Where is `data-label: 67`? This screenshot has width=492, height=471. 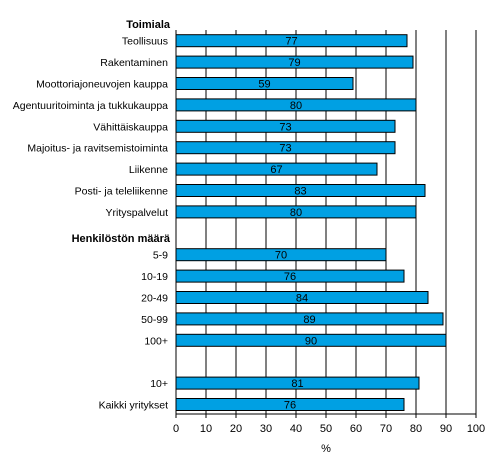
data-label: 67 is located at coordinates (276, 170).